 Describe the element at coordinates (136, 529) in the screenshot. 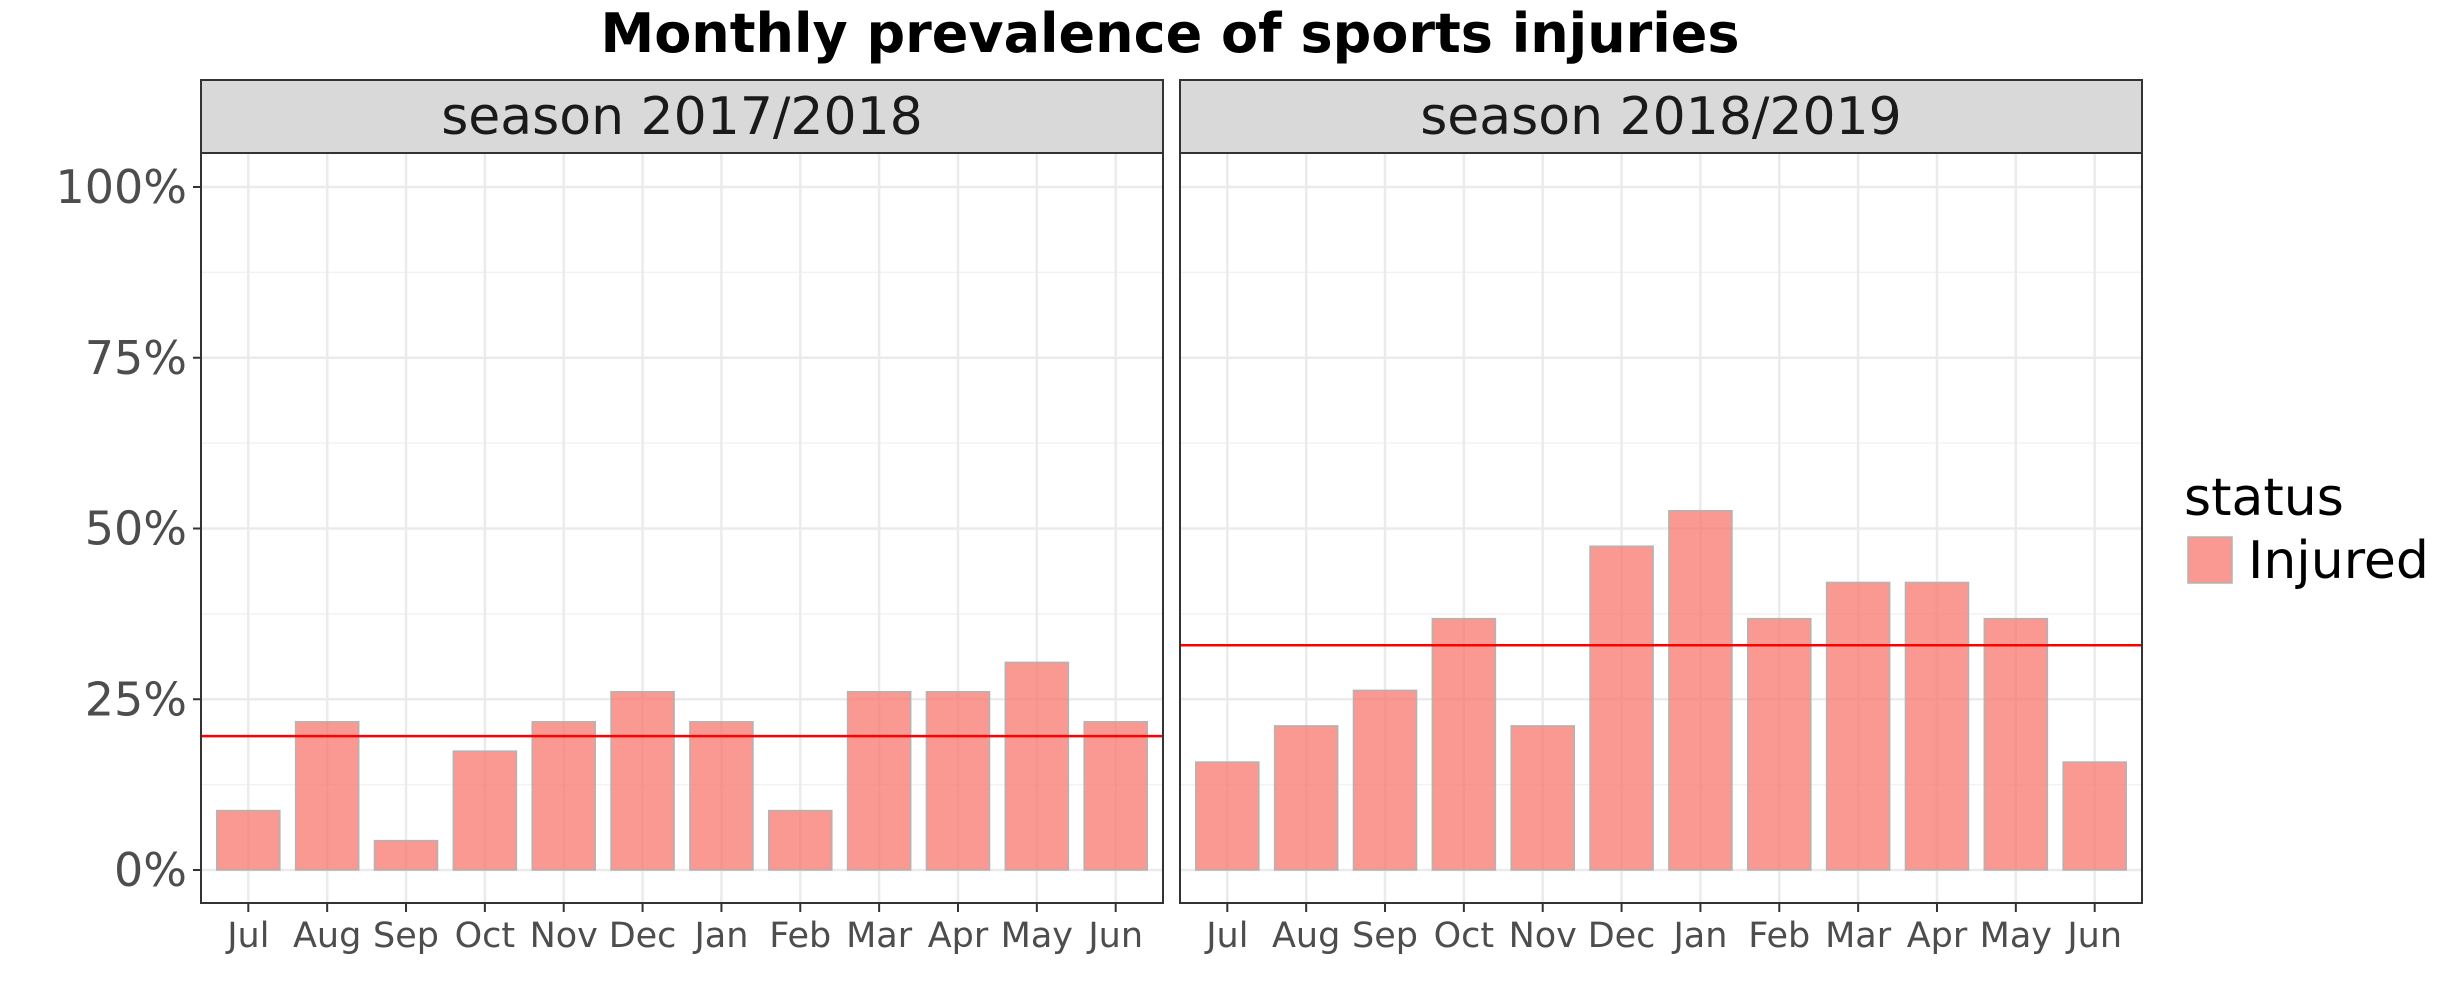

I see `y-tick-label: 50%` at that location.